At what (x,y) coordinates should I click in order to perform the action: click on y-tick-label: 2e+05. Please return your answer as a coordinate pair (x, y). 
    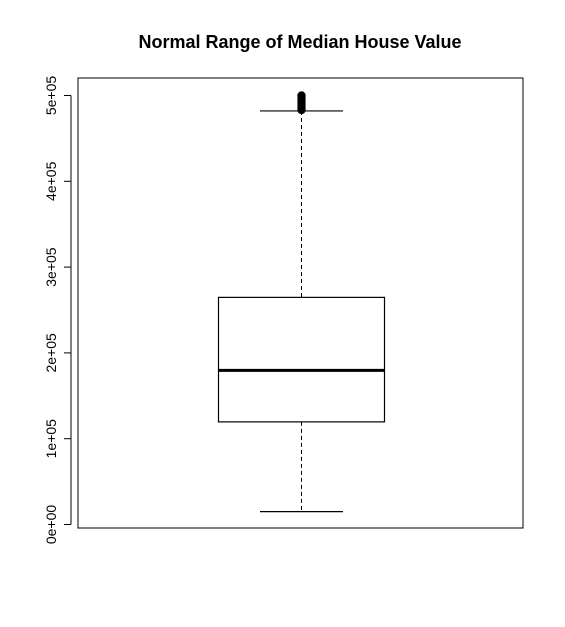
    Looking at the image, I should click on (51, 353).